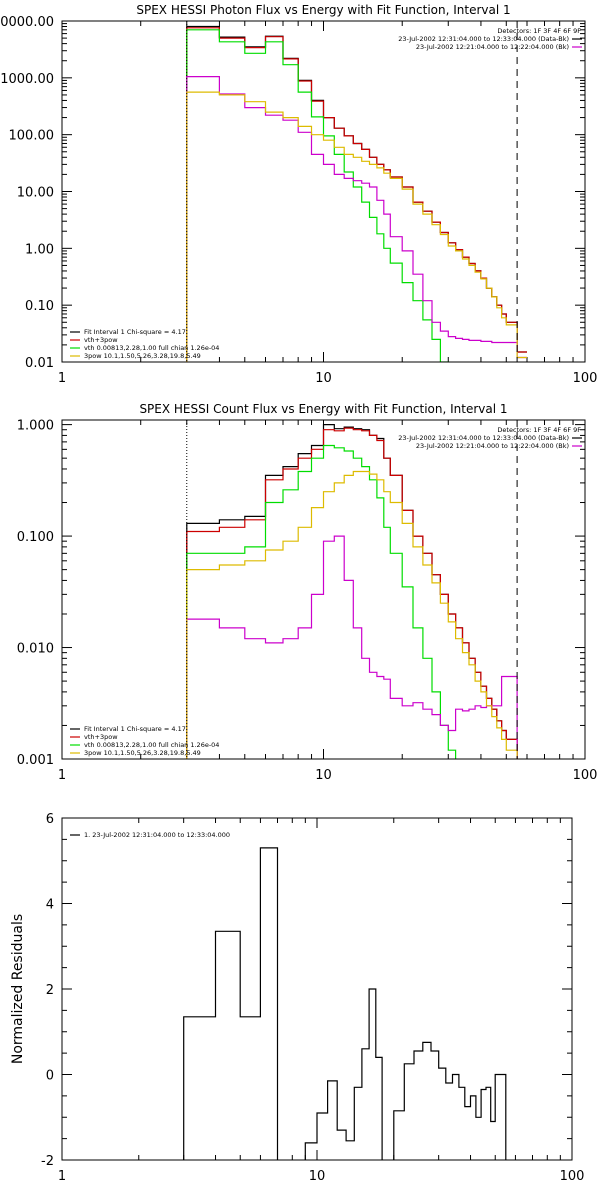 The height and width of the screenshot is (1200, 600). Describe the element at coordinates (39, 249) in the screenshot. I see `y-tick-label: 1.00` at that location.